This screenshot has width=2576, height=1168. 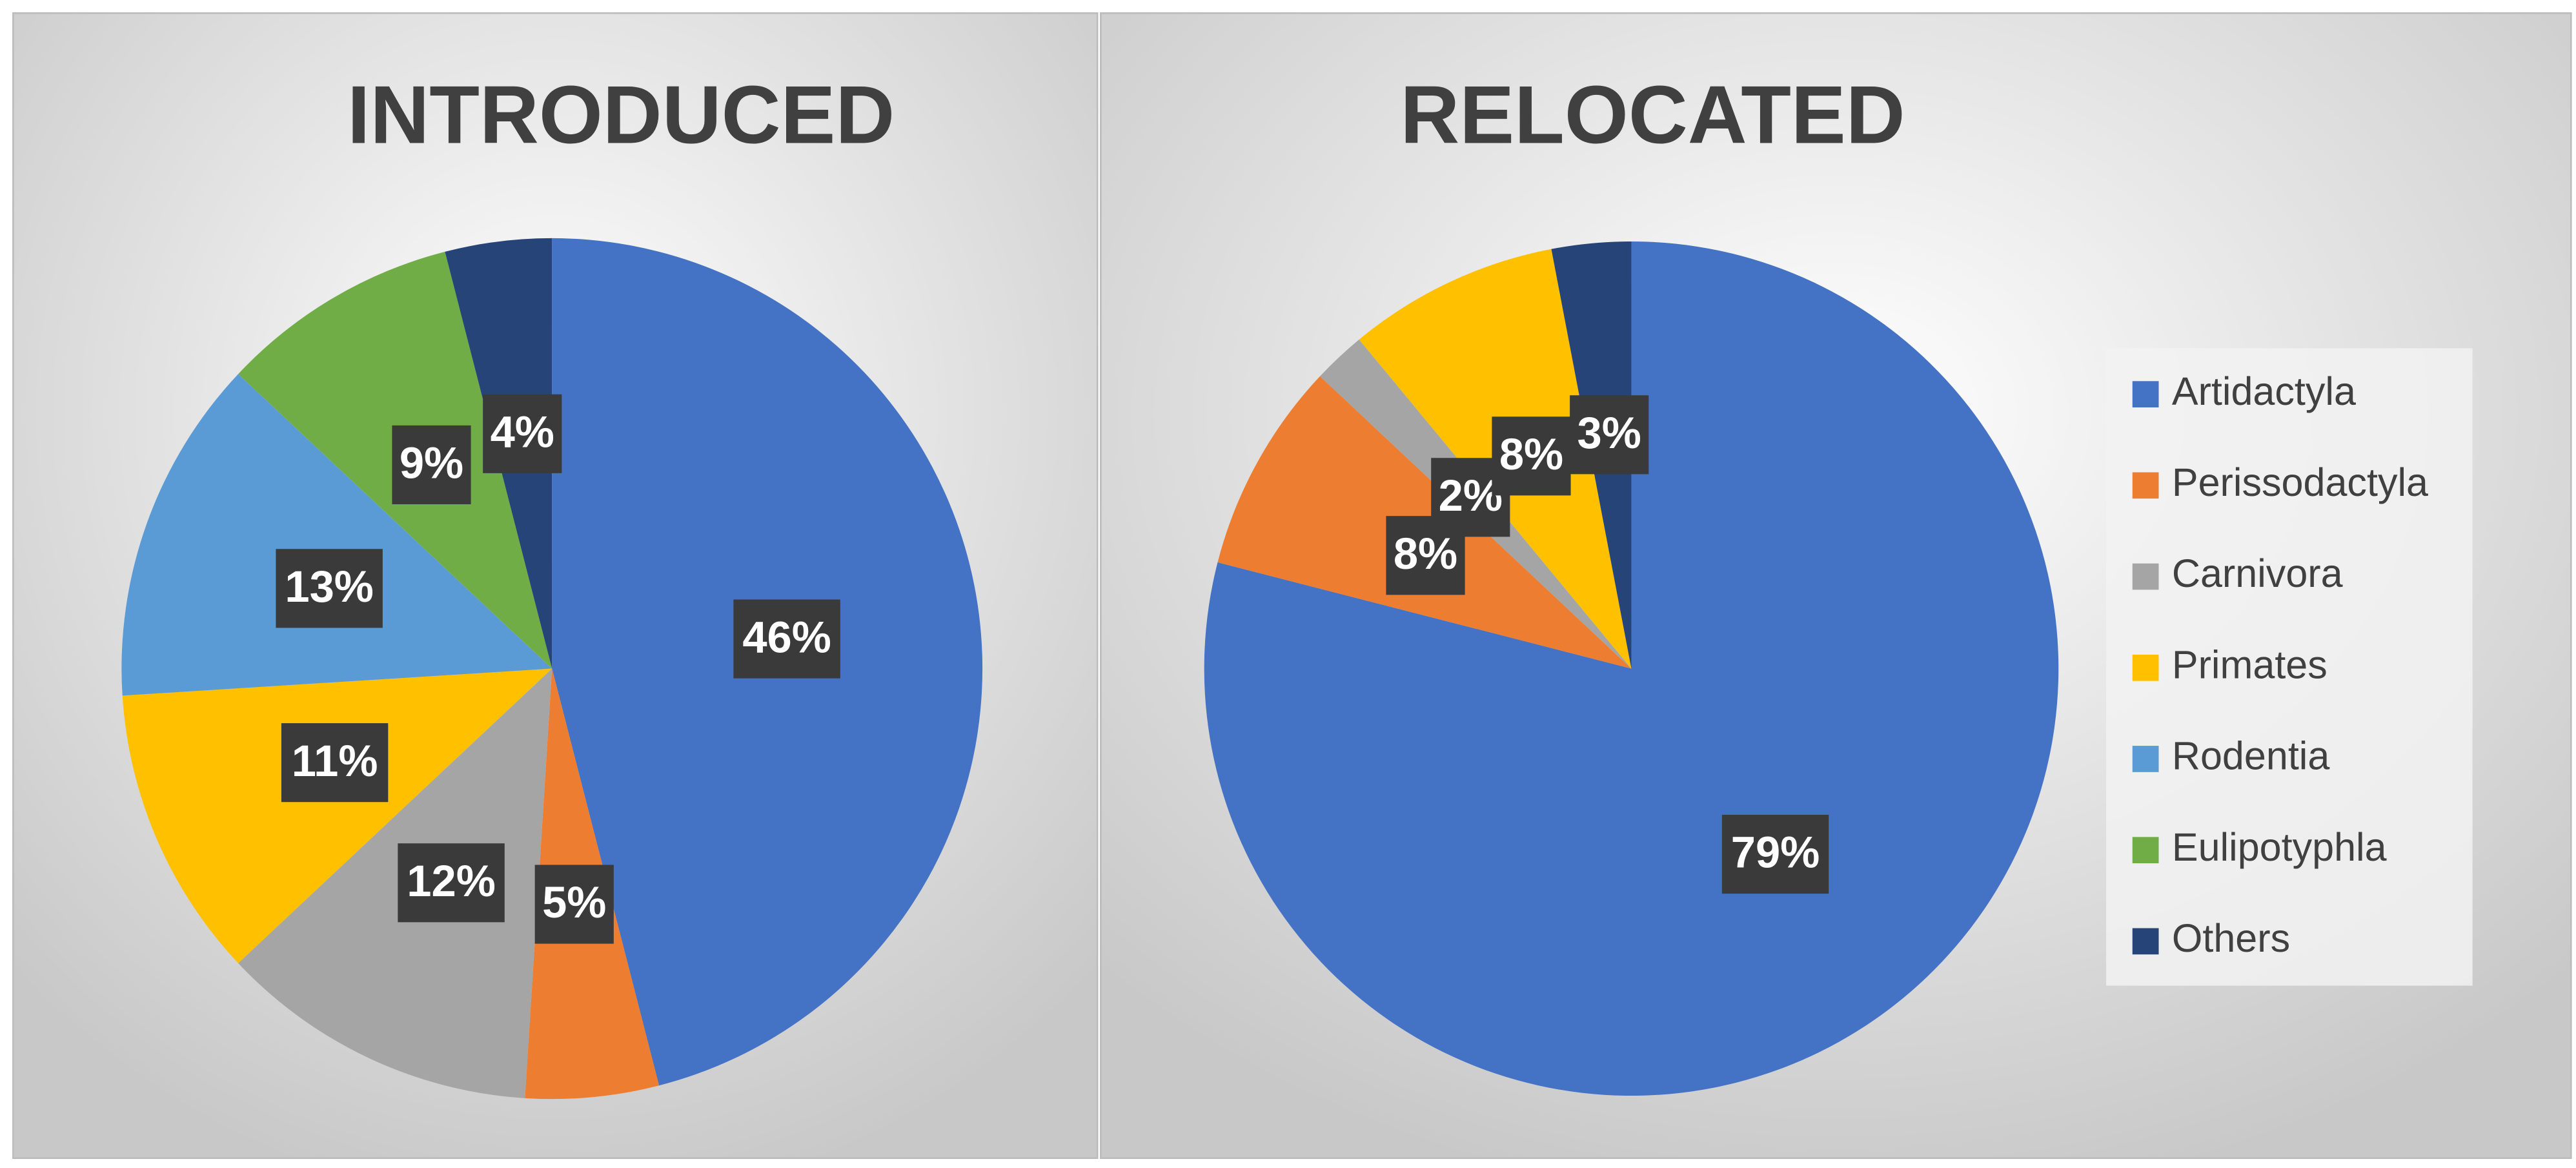 I want to click on data-label: 79%, so click(x=1775, y=852).